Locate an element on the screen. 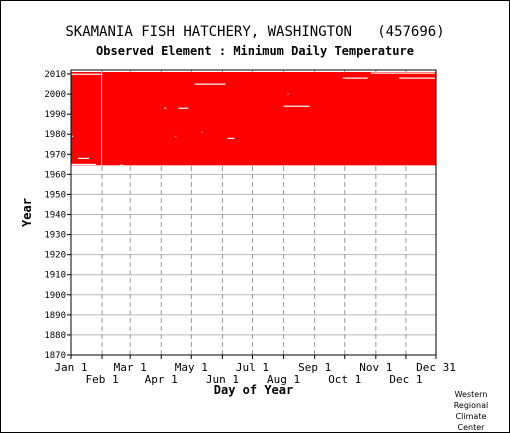  credit-line: Climate is located at coordinates (471, 416).